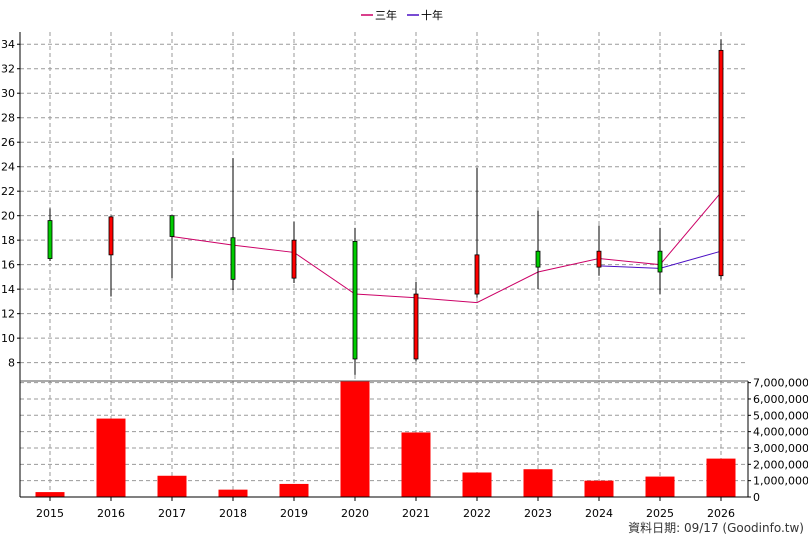  Describe the element at coordinates (8, 93) in the screenshot. I see `price-tick-label: 30` at that location.